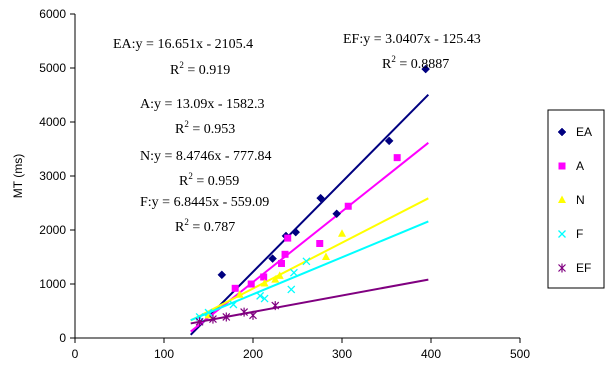 The width and height of the screenshot is (605, 376). I want to click on legend-marker-f, so click(562, 234).